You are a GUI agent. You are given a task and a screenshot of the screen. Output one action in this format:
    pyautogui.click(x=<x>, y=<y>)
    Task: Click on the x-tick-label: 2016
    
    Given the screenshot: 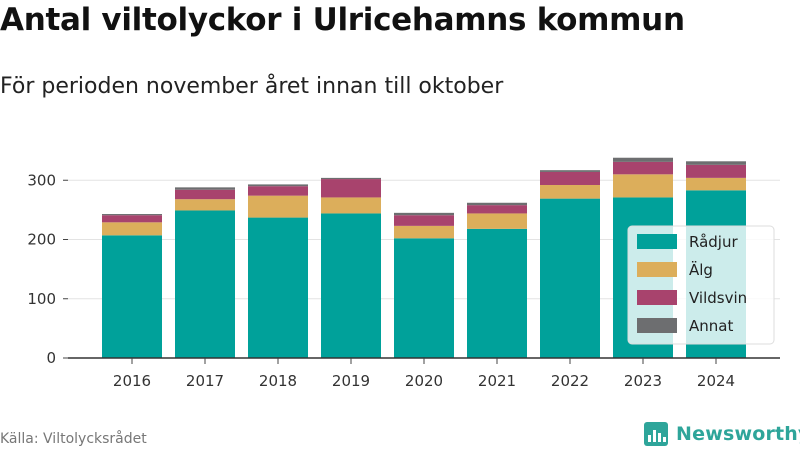 What is the action you would take?
    pyautogui.click(x=132, y=381)
    